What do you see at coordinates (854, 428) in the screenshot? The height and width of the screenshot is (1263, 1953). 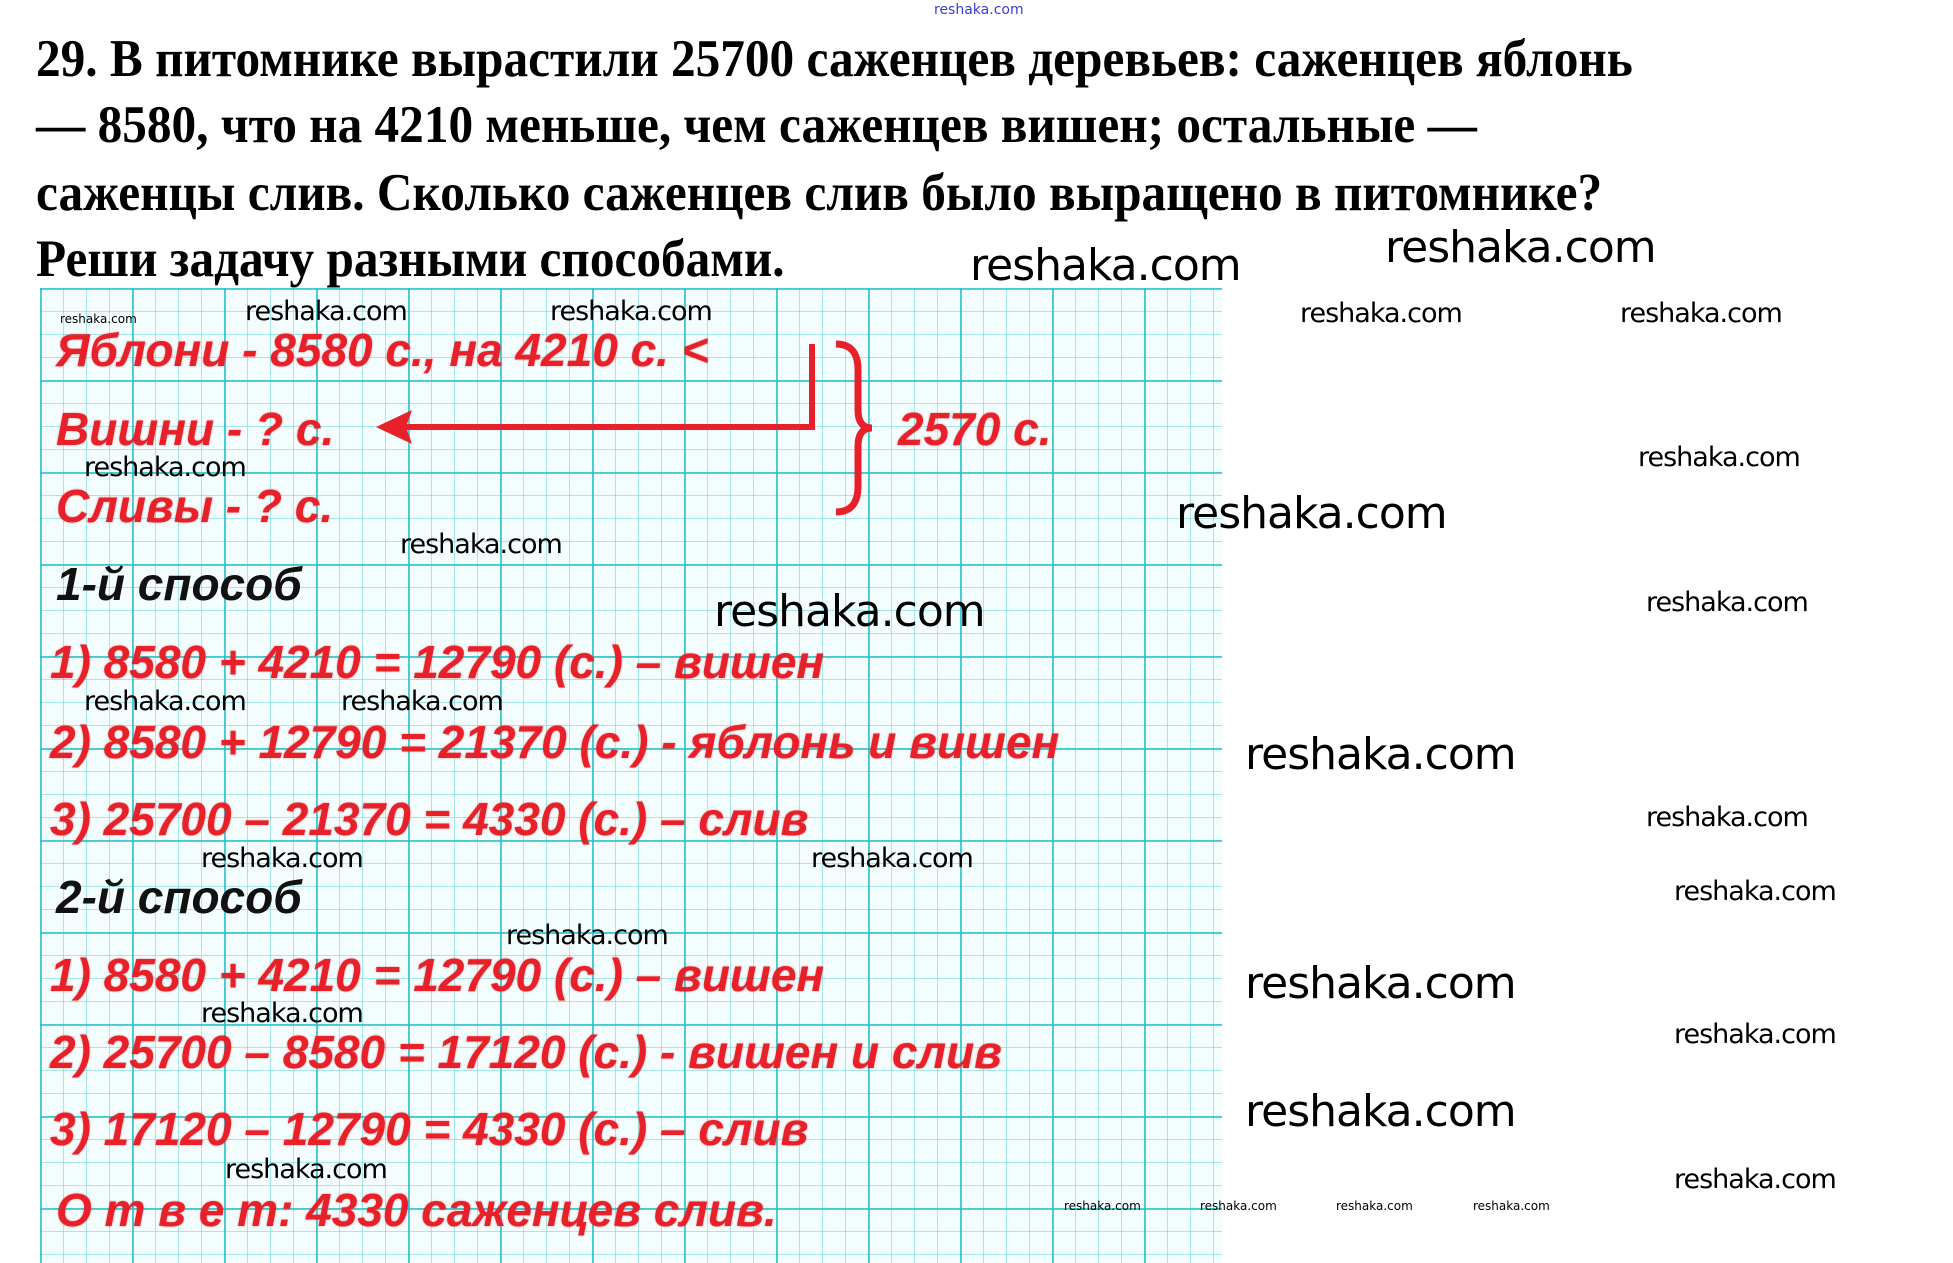 I see `curly-brace-icon` at bounding box center [854, 428].